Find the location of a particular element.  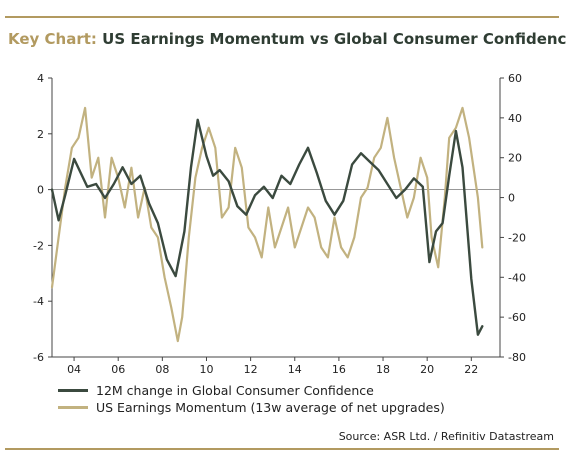

right-tick-label: 20 is located at coordinates (515, 158).